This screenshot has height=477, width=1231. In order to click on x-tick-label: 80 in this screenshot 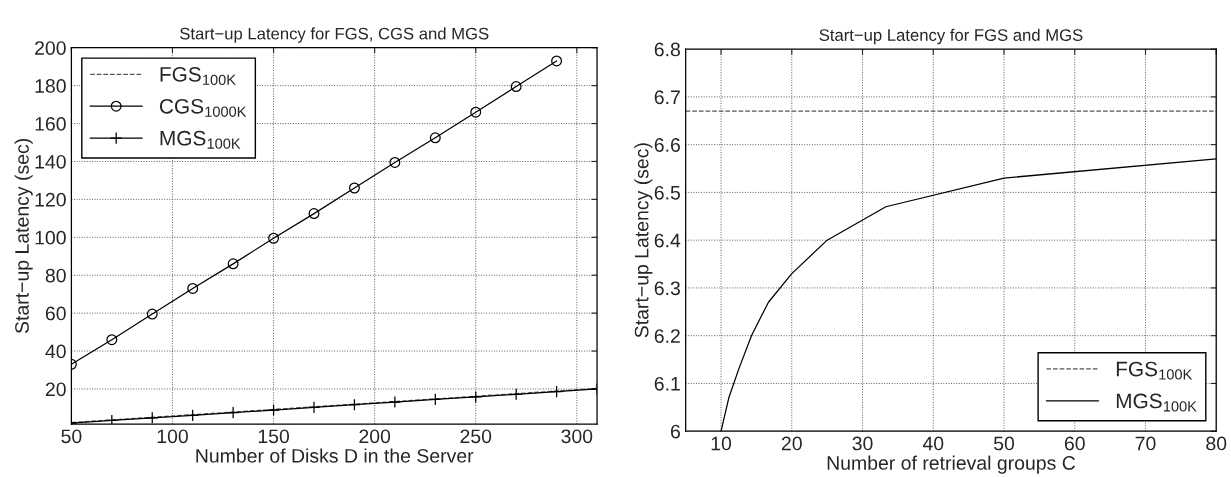, I will do `click(1216, 443)`.